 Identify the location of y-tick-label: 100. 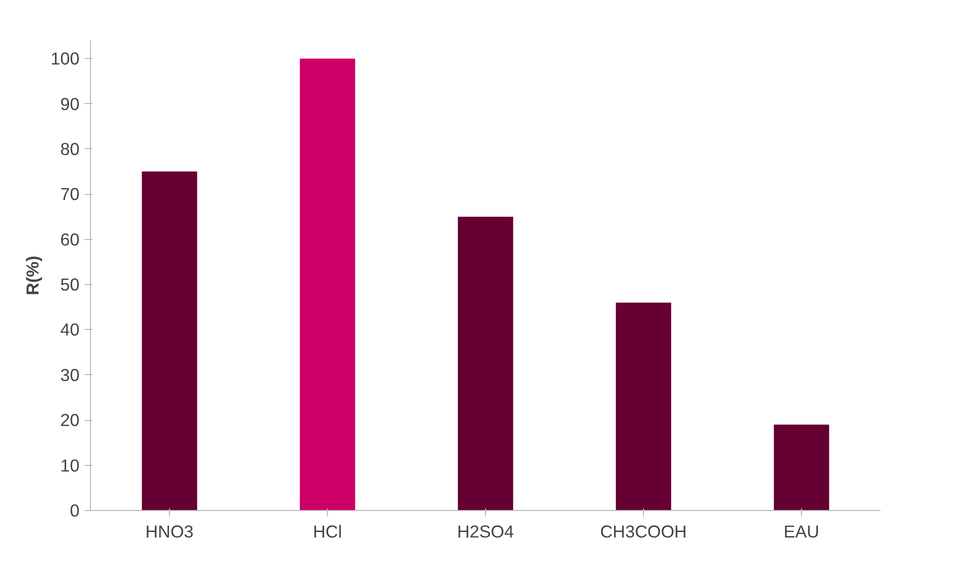
(65, 58).